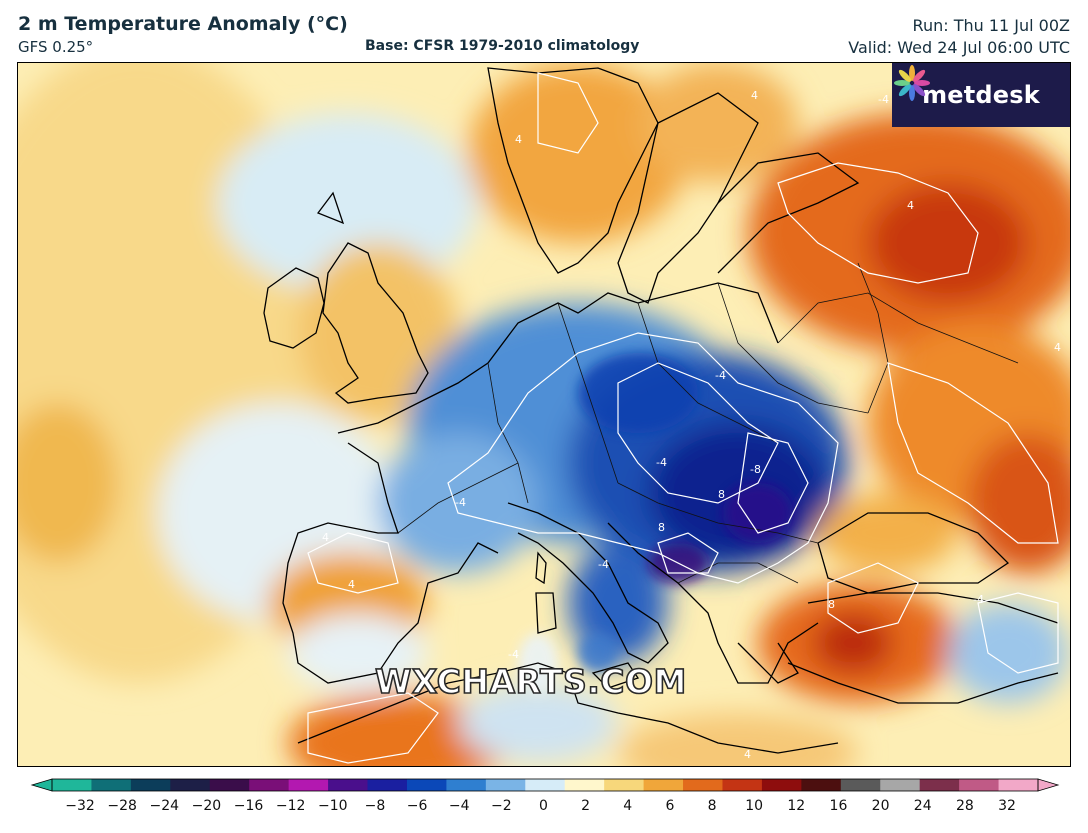 This screenshot has height=833, width=1088. Describe the element at coordinates (712, 806) in the screenshot. I see `colorbar-tick-label: 8` at that location.